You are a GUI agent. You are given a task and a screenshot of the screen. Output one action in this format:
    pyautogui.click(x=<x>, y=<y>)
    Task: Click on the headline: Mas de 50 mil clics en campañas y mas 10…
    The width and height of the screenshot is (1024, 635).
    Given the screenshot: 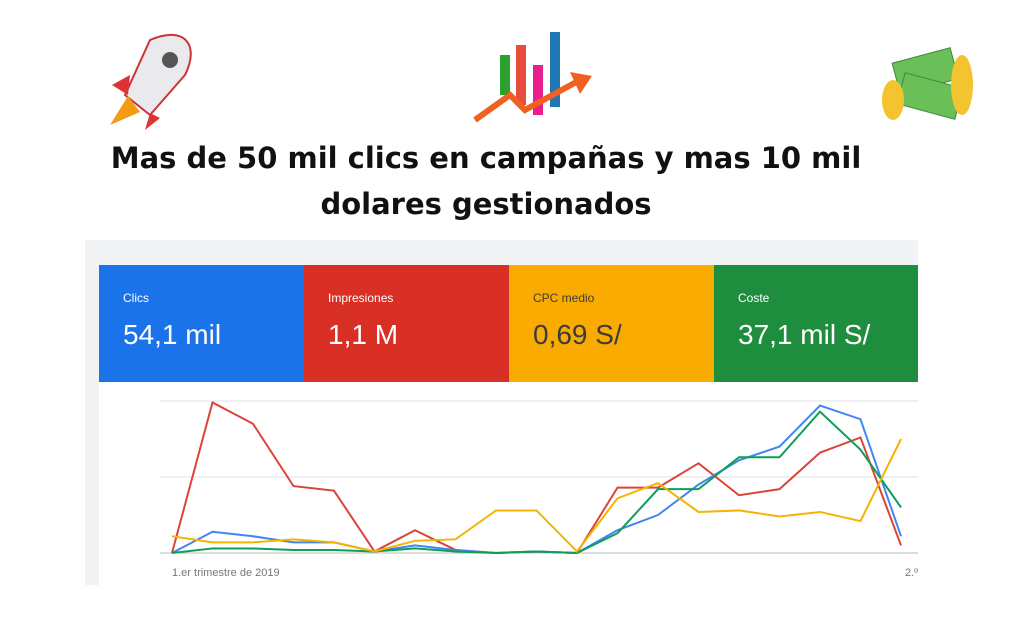 What is the action you would take?
    pyautogui.click(x=486, y=181)
    